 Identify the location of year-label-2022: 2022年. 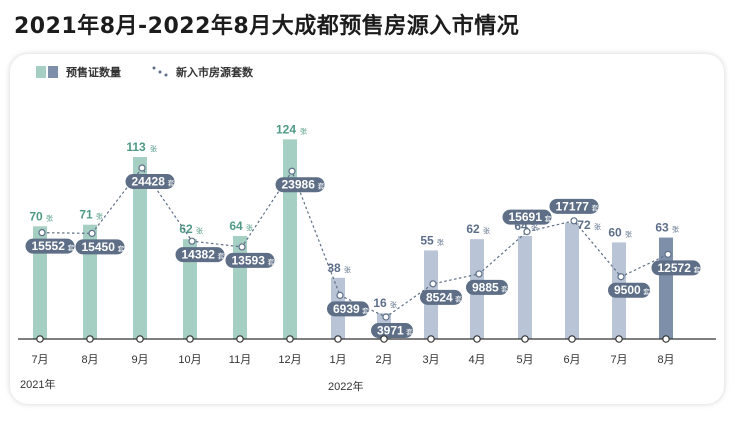
(345, 386).